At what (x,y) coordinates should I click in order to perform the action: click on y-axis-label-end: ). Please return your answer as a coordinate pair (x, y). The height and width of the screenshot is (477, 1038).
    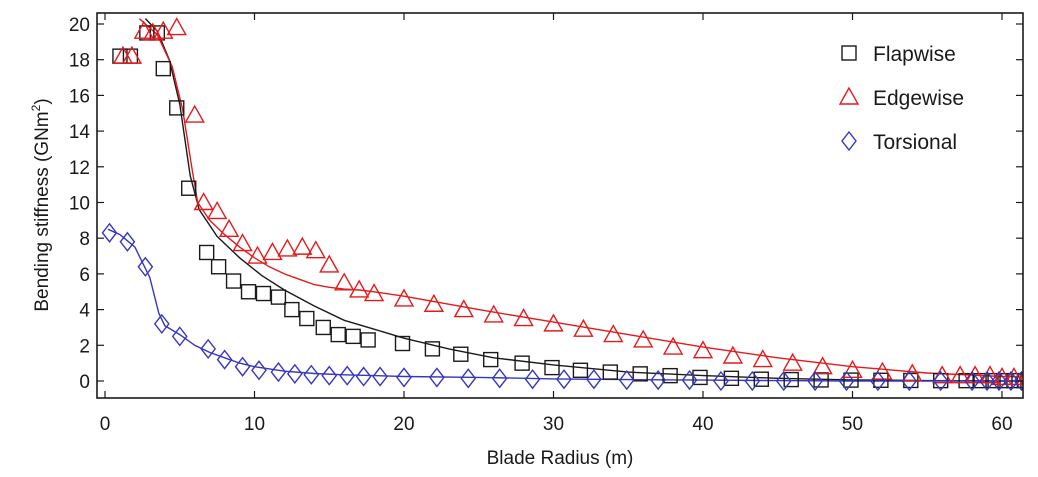
    Looking at the image, I should click on (42, 101).